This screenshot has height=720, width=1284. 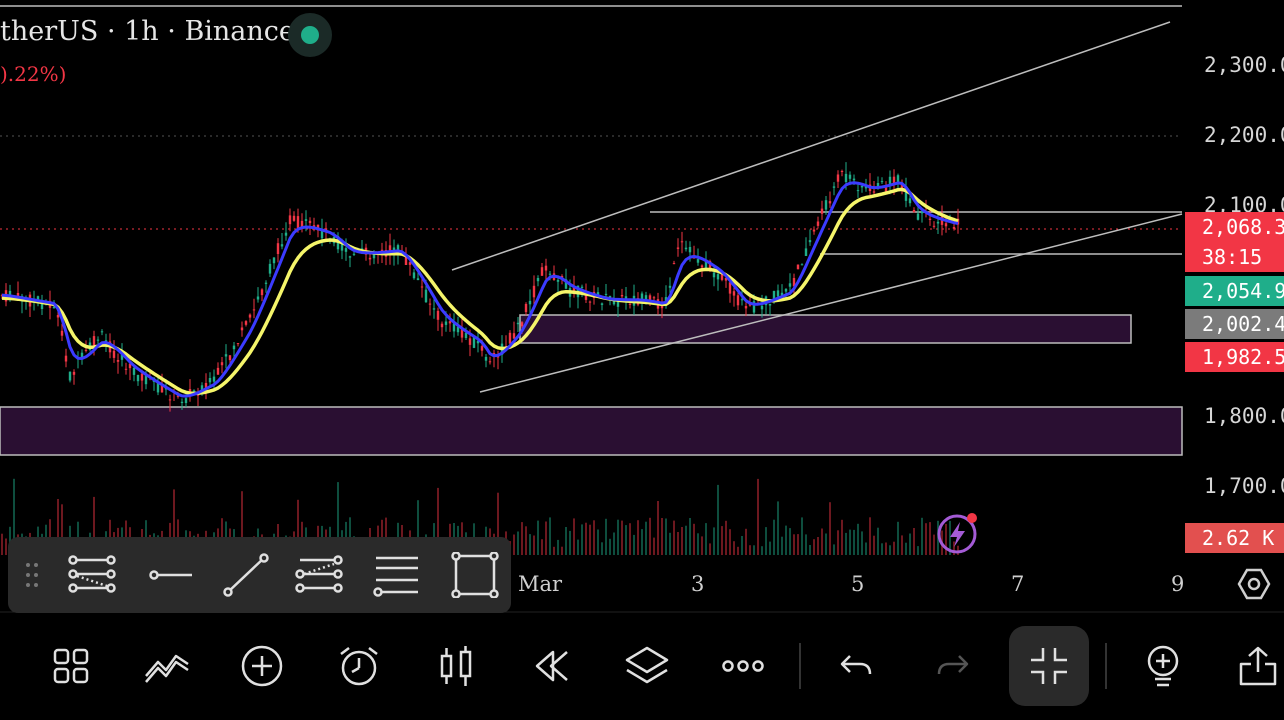 What do you see at coordinates (856, 666) in the screenshot?
I see `undo-icon` at bounding box center [856, 666].